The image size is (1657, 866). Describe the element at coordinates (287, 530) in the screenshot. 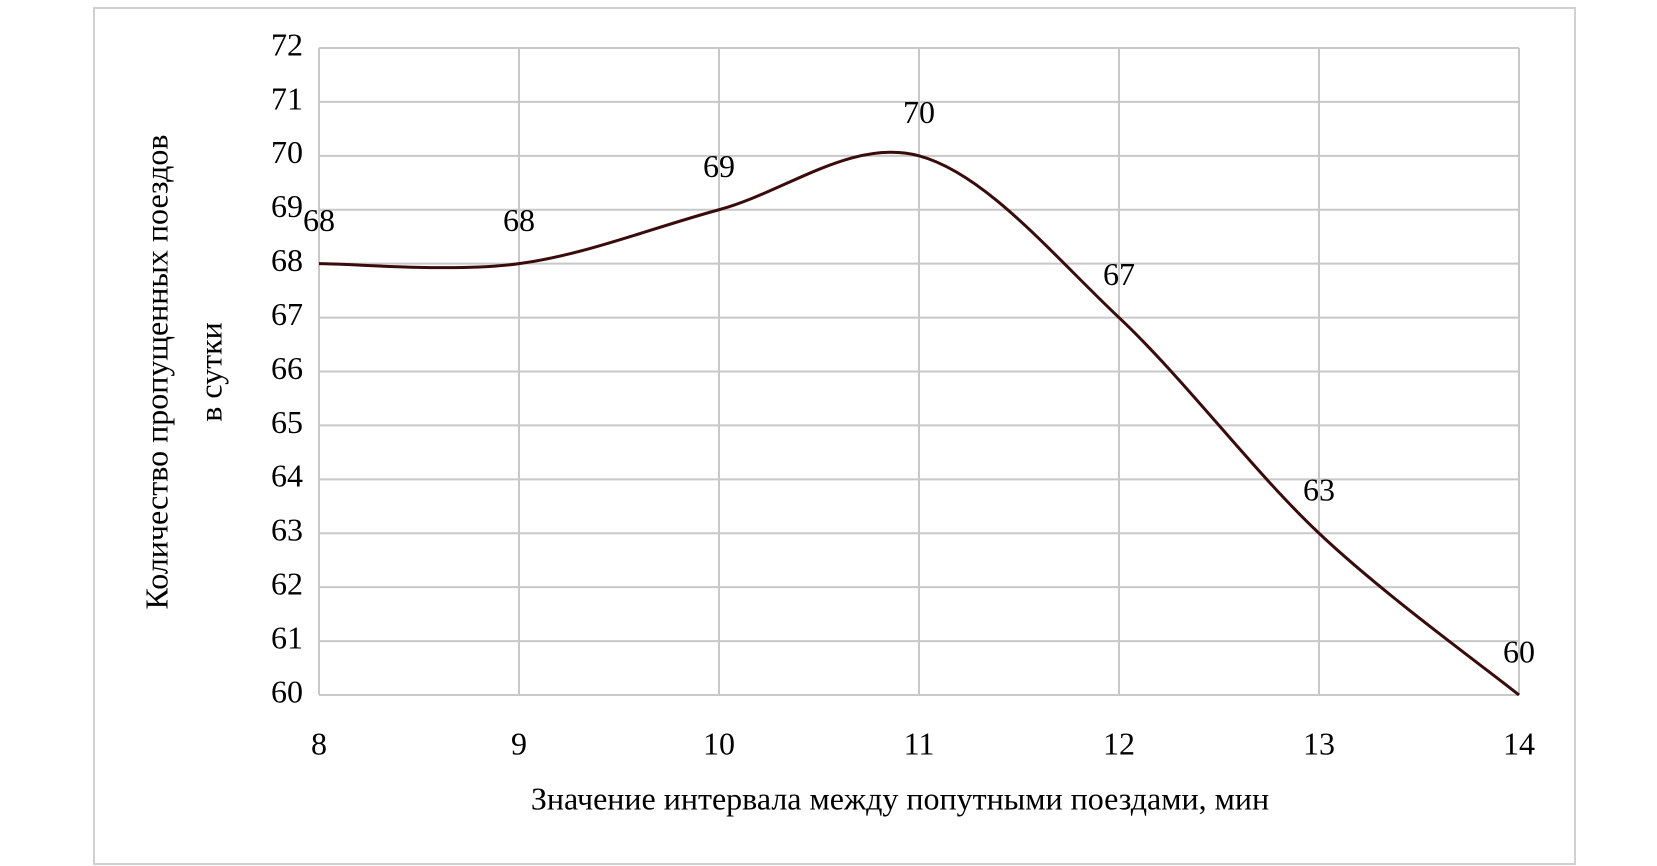

I see `y-tick-label: 63` at that location.